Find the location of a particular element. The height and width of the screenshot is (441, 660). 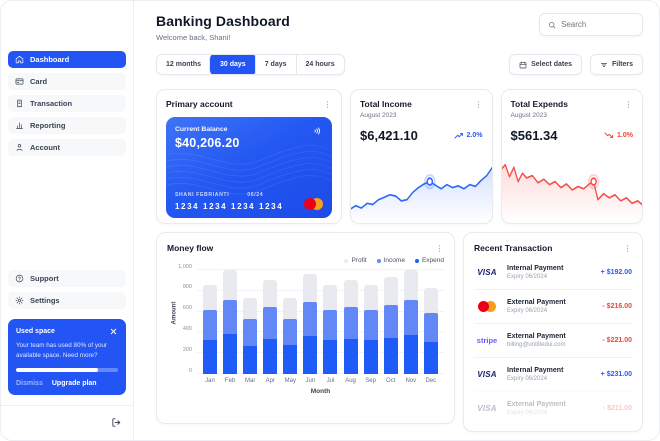

sidebar-item-settings: Settings is located at coordinates (67, 301).